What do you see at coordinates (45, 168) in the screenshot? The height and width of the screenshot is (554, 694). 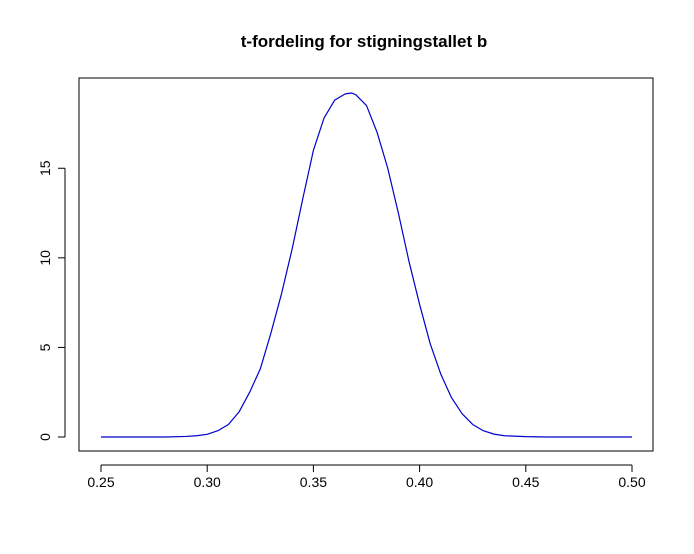 I see `y-tick-label: 15` at bounding box center [45, 168].